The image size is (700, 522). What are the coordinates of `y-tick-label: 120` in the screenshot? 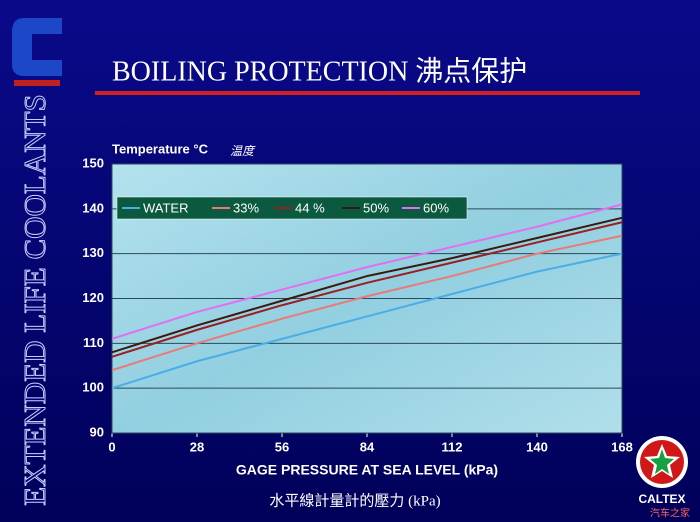 It's located at (93, 297).